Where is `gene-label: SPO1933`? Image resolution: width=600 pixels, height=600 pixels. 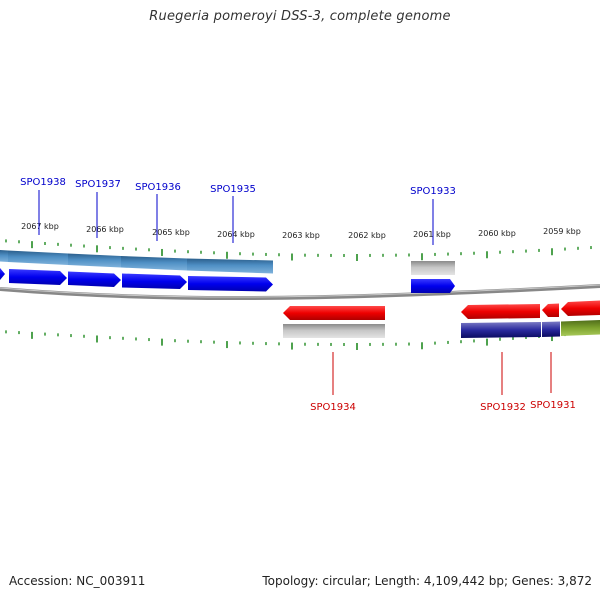
gene-label: SPO1933 is located at coordinates (433, 191).